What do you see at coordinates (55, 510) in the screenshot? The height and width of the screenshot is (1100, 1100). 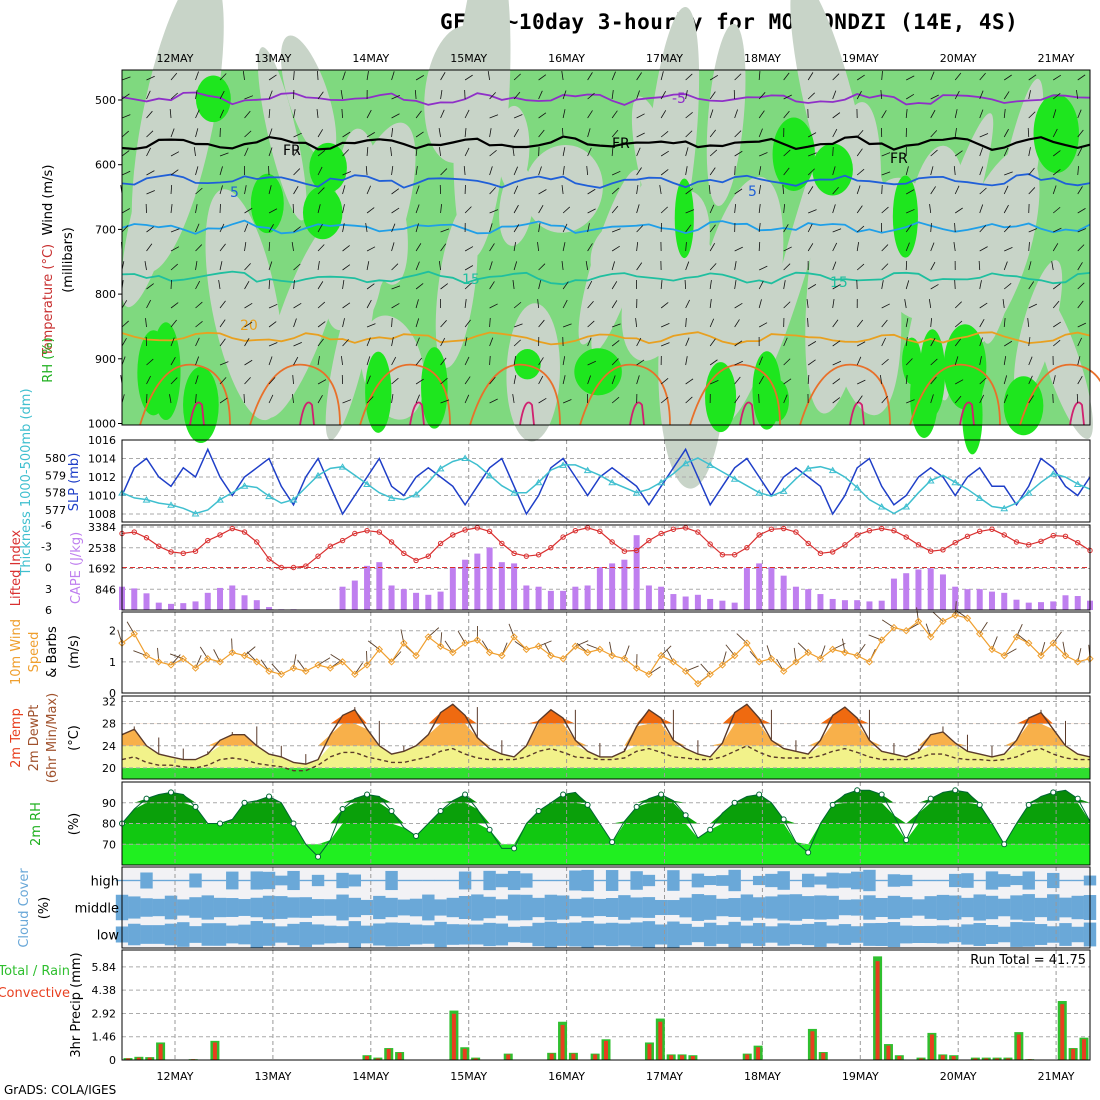 I see `thickness-tick-label: 577` at bounding box center [55, 510].